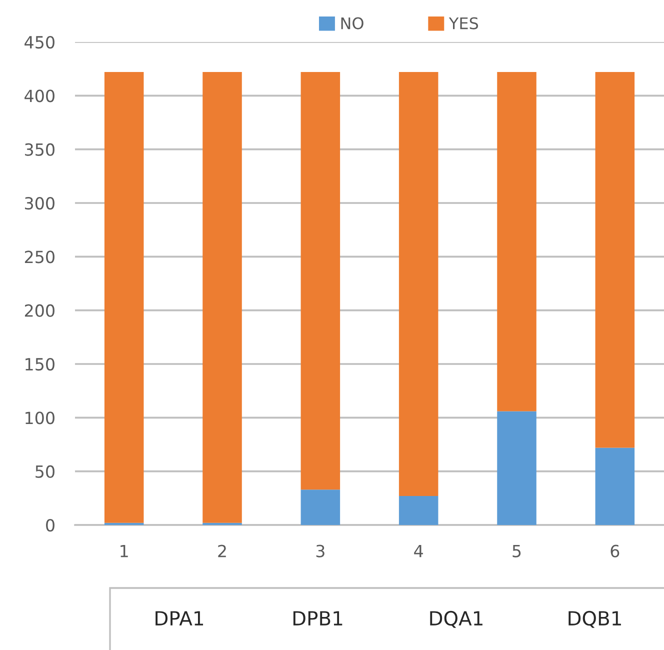 Image resolution: width=664 pixels, height=650 pixels. Describe the element at coordinates (320, 551) in the screenshot. I see `x-tick-label: 3` at that location.